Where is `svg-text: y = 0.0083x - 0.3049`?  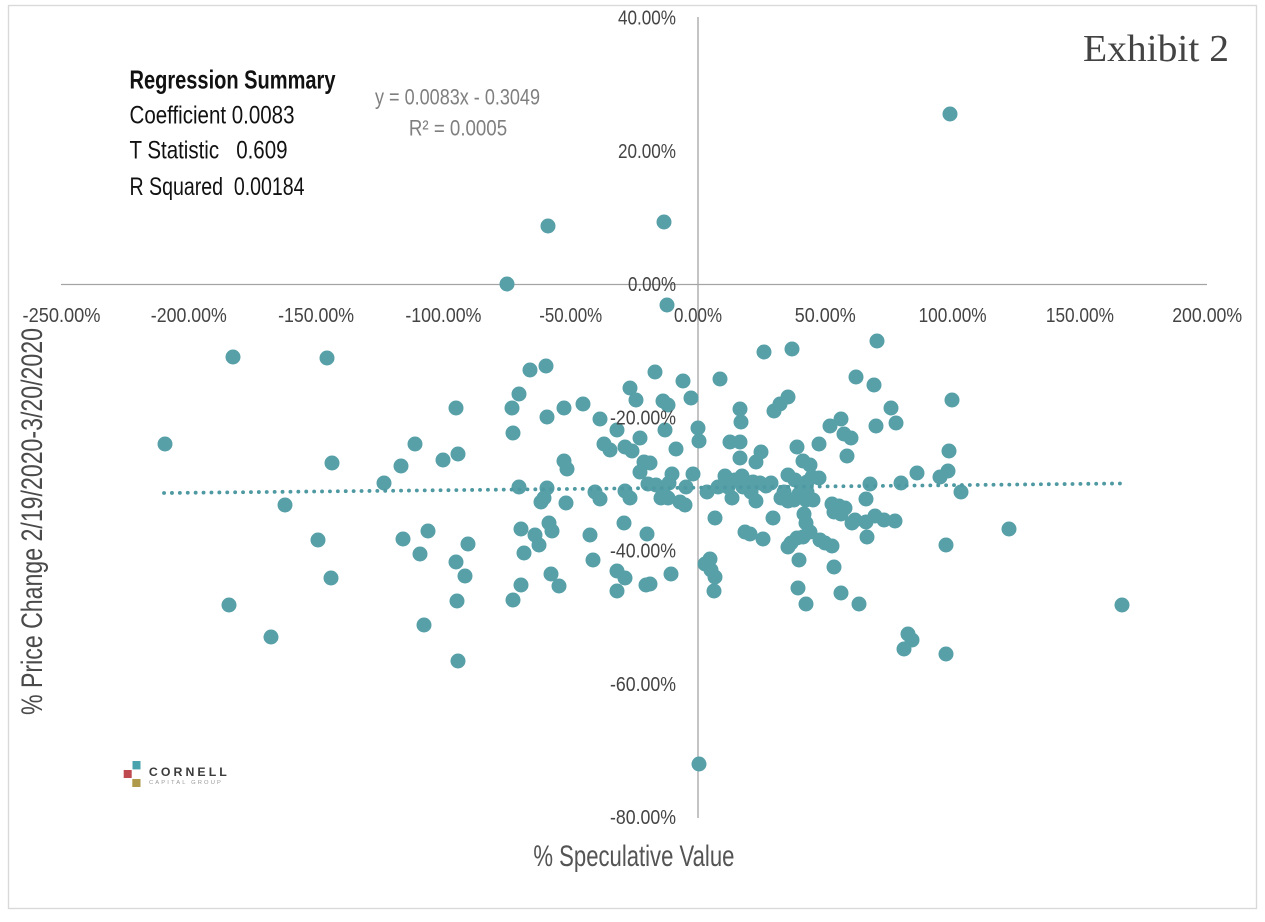
svg-text: y = 0.0083x - 0.3049 is located at coordinates (457, 97).